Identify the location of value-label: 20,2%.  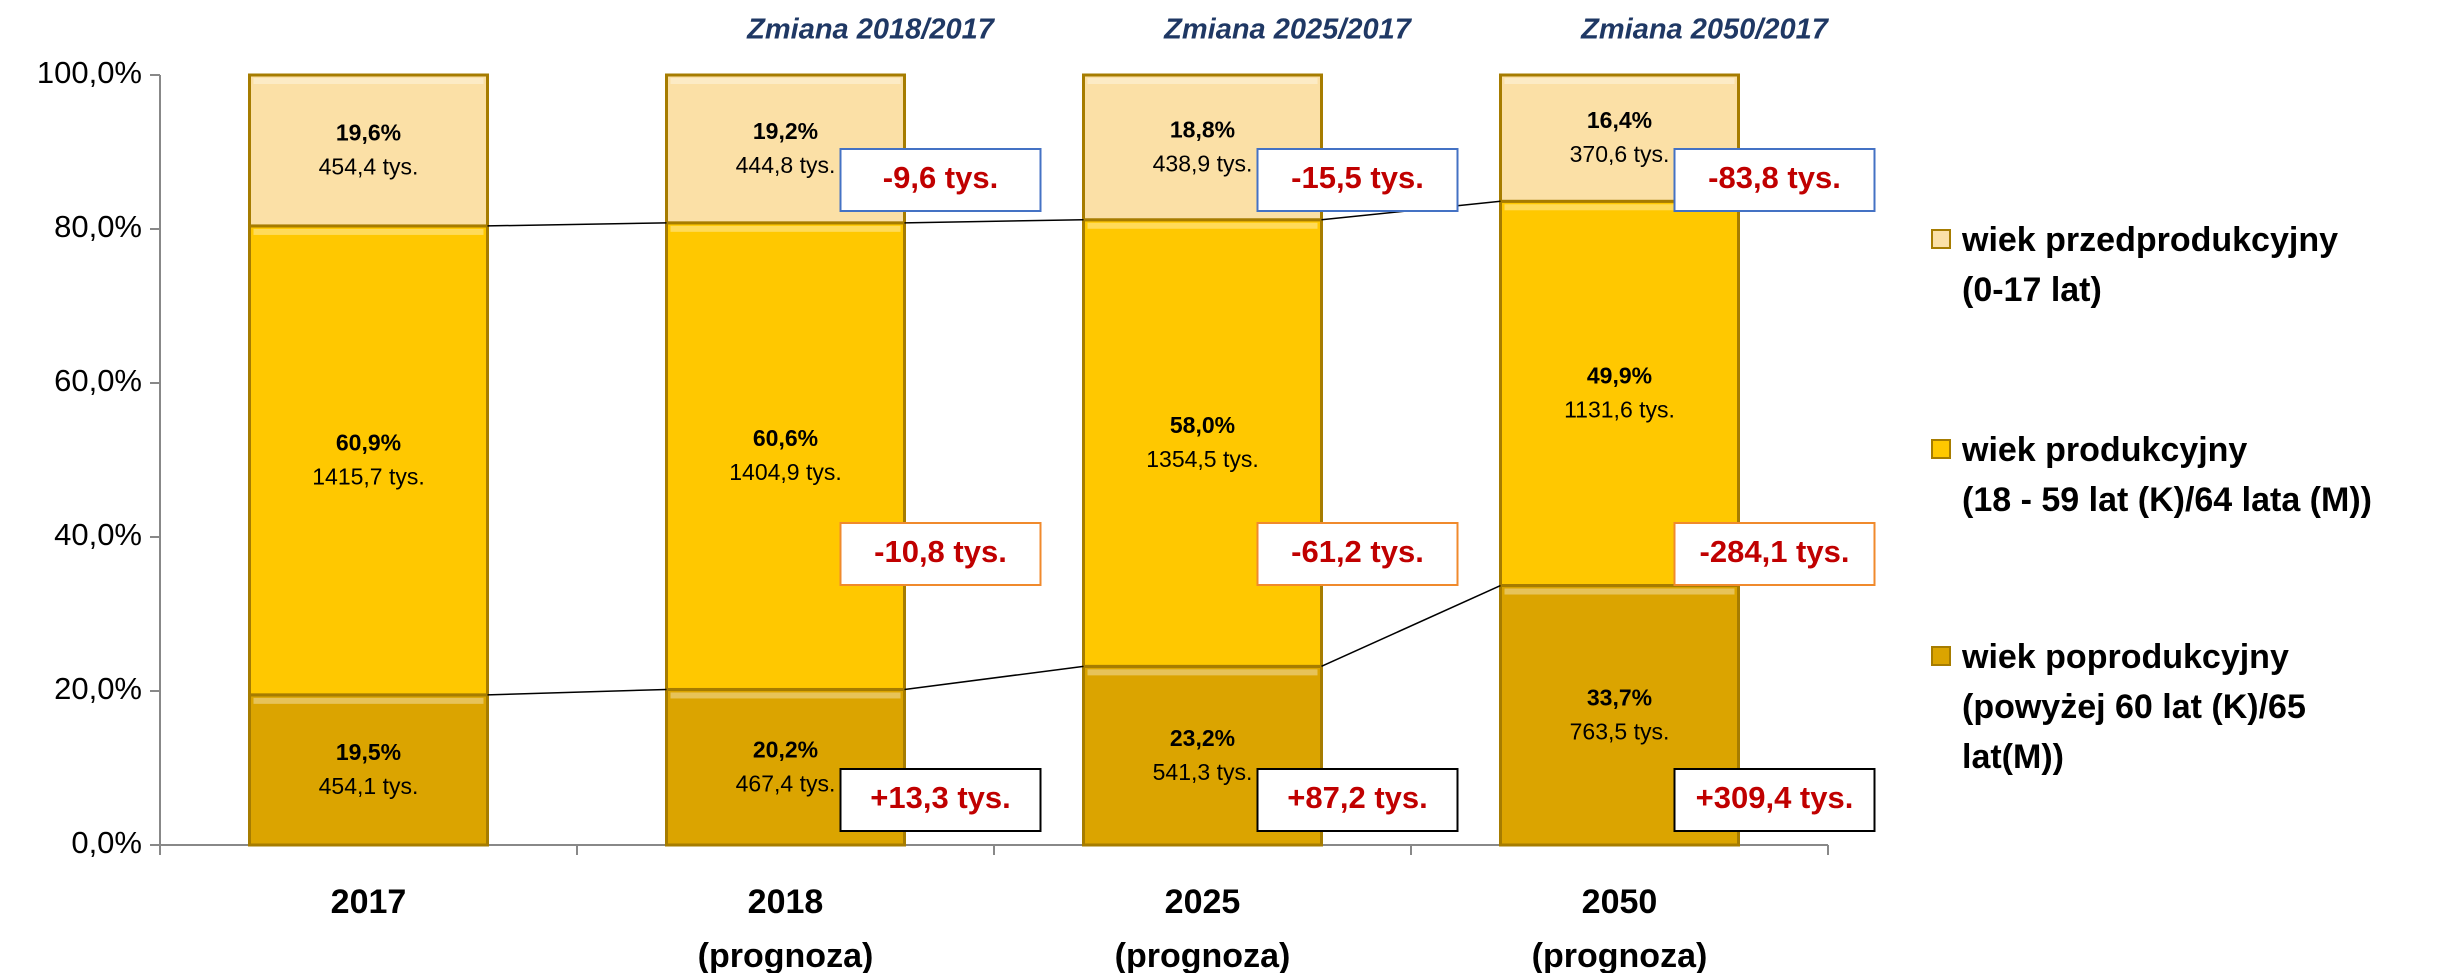
(785, 749).